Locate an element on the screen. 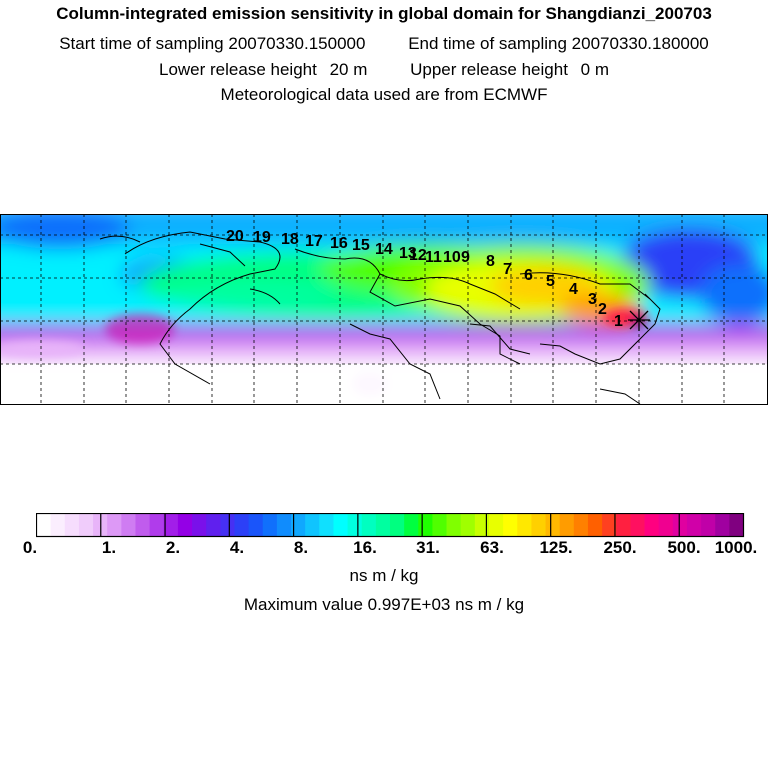 This screenshot has width=768, height=768. trajectory-label: 16 is located at coordinates (339, 243).